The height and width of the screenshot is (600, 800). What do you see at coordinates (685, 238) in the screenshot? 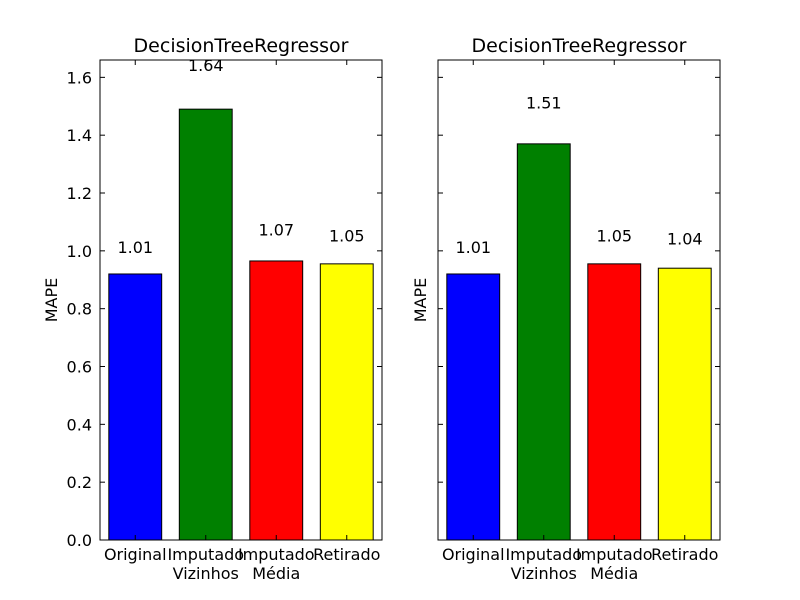
I see `data-label: 1.04` at bounding box center [685, 238].